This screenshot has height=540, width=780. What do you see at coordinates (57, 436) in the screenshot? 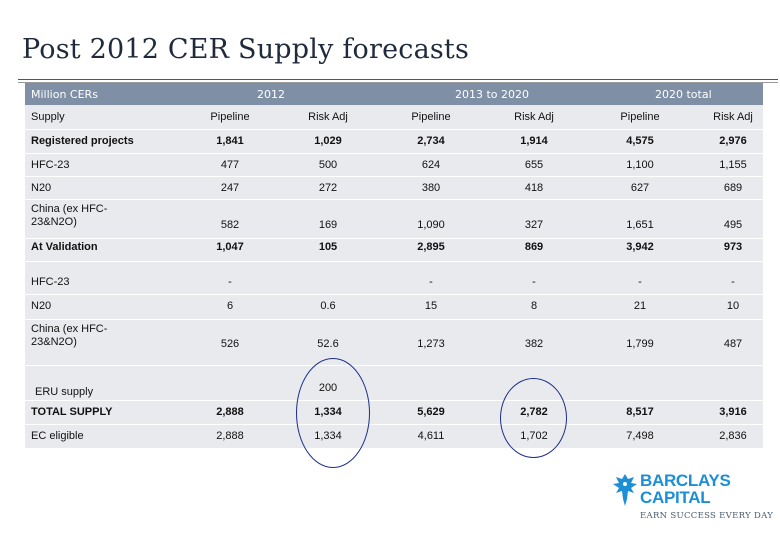
I see `row-label: EC eligible` at bounding box center [57, 436].